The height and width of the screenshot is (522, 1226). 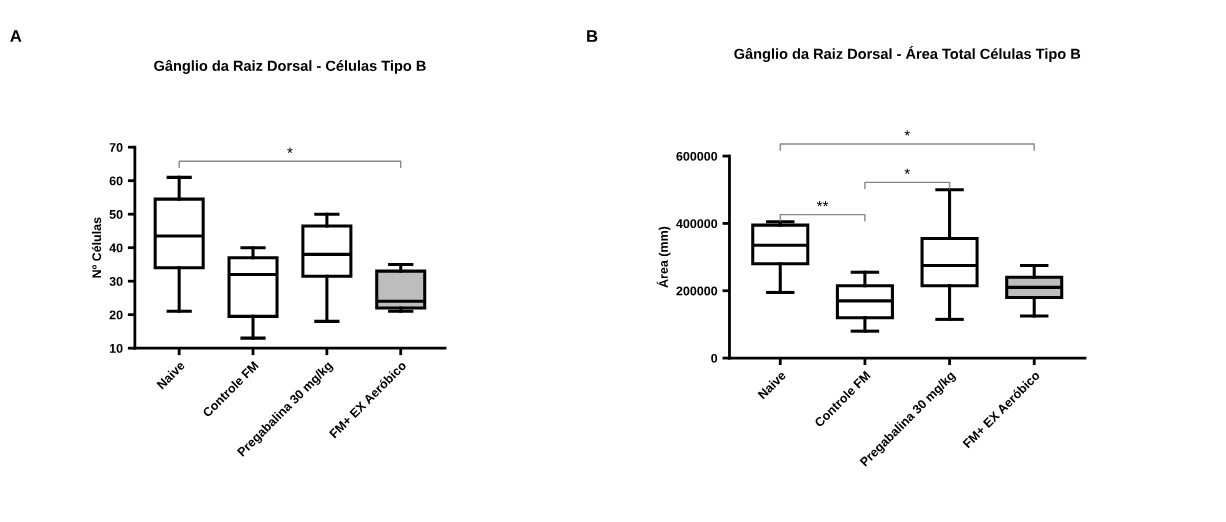 What do you see at coordinates (116, 214) in the screenshot?
I see `y-tick-label: 50` at bounding box center [116, 214].